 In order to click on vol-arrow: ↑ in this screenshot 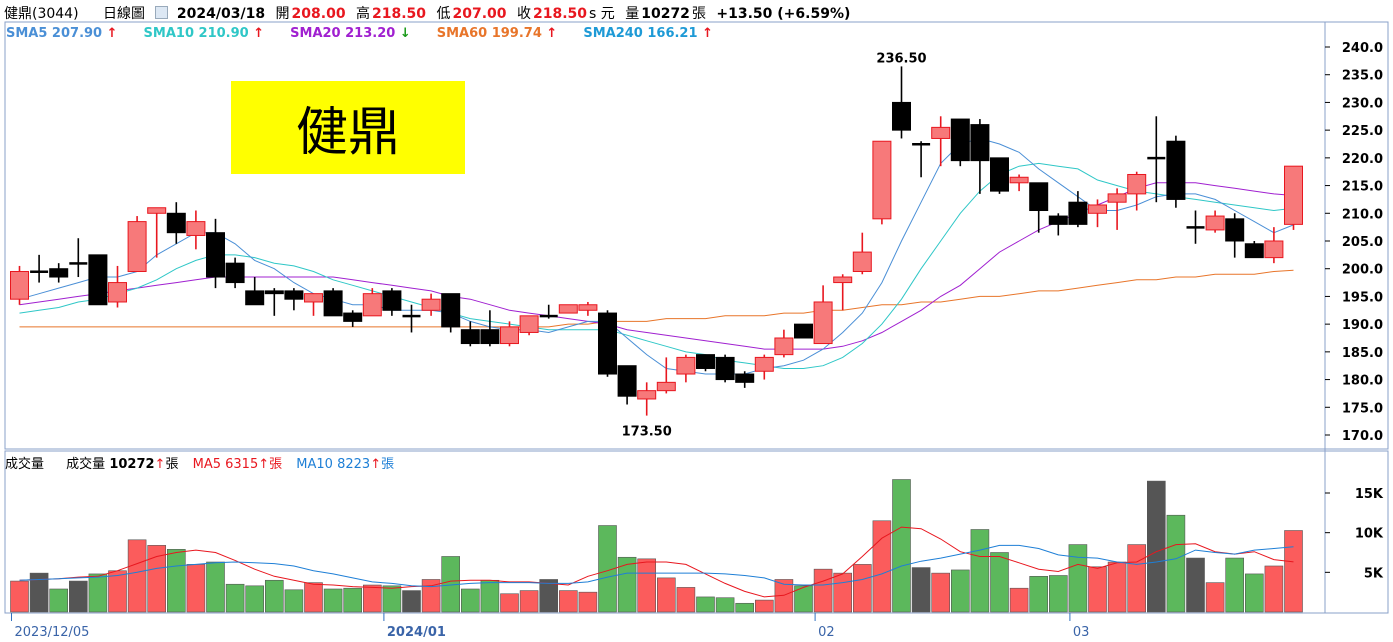, I will do `click(160, 464)`.